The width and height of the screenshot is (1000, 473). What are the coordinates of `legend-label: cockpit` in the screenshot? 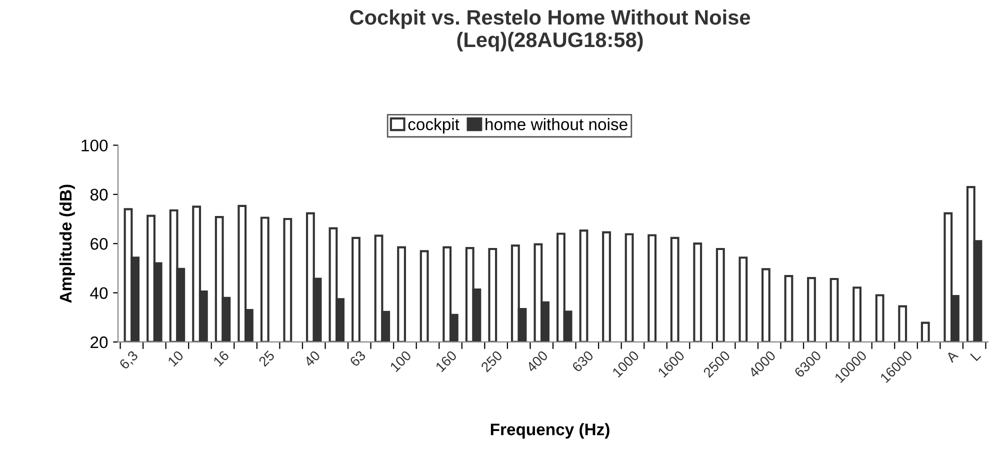 It's located at (434, 126).